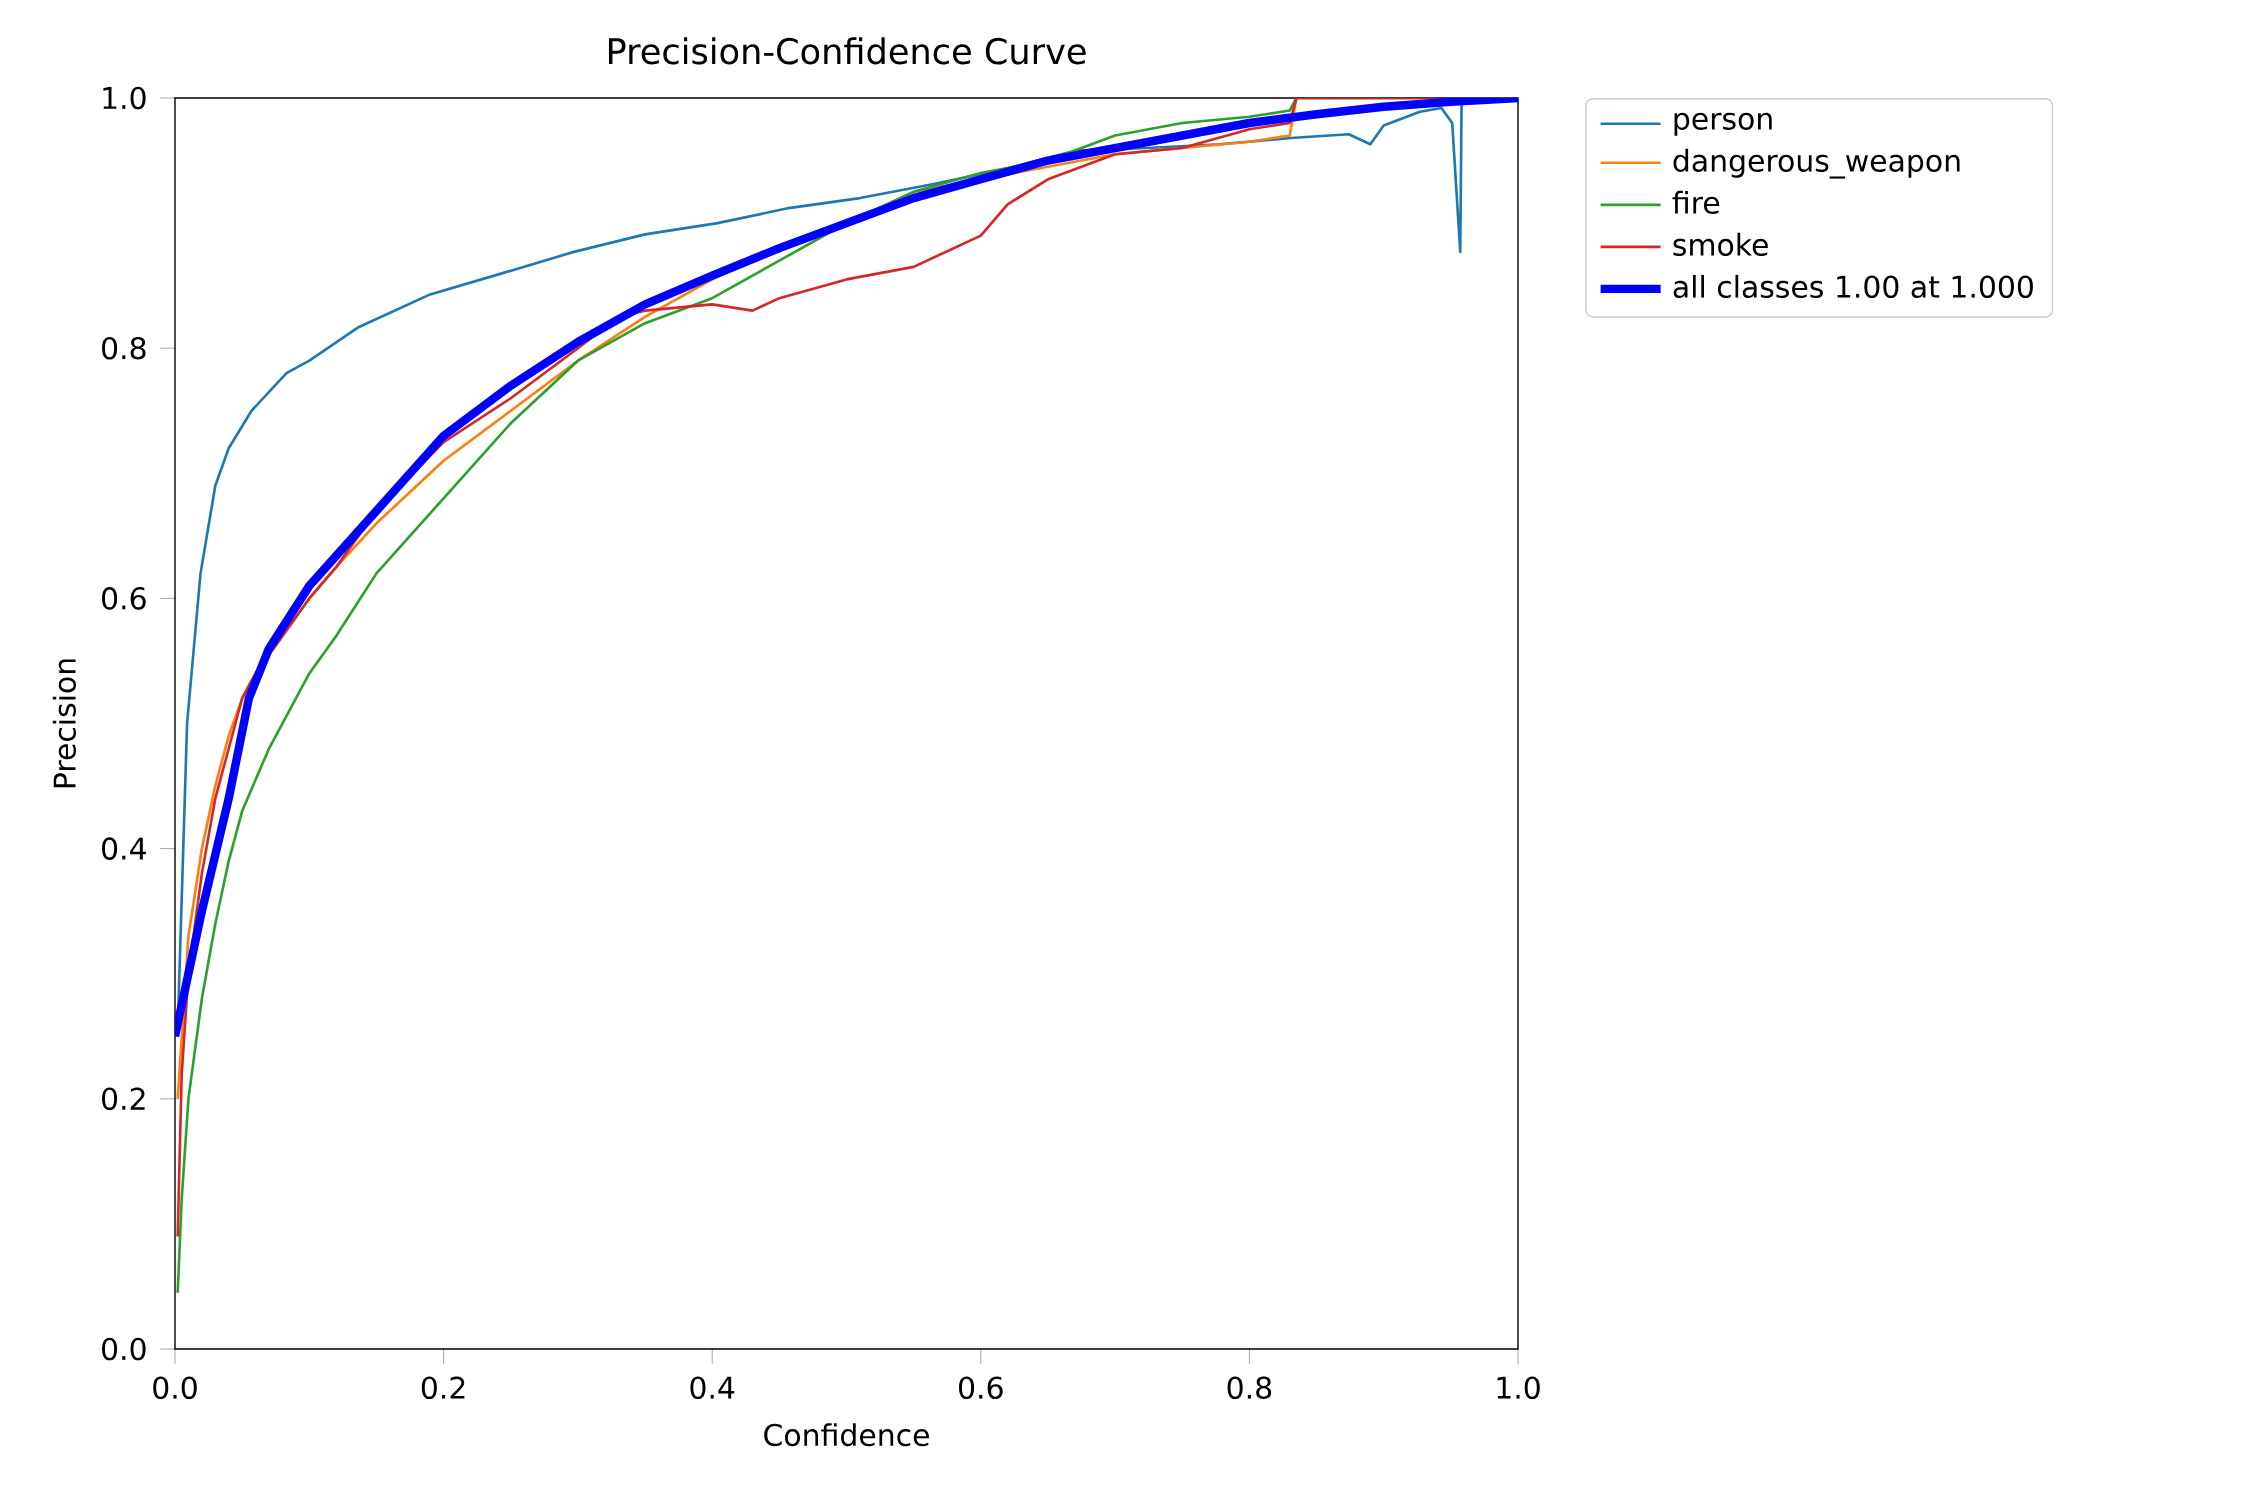 This screenshot has width=2250, height=1500. I want to click on x-tick-label: 0.2, so click(443, 1388).